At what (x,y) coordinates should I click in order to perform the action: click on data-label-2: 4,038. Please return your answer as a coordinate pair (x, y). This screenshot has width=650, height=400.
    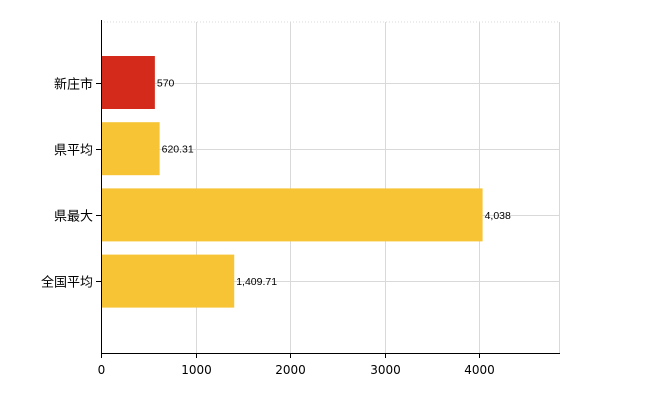
    Looking at the image, I should click on (498, 216).